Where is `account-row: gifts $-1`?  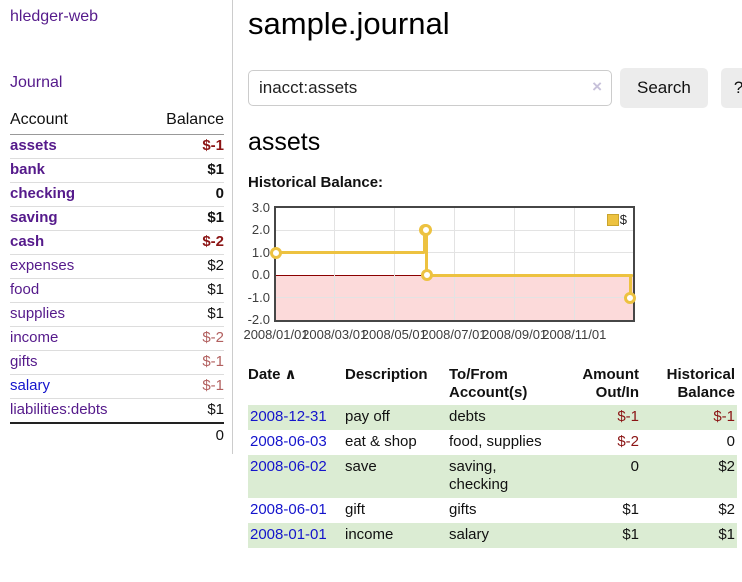
account-row: gifts $-1 is located at coordinates (117, 362).